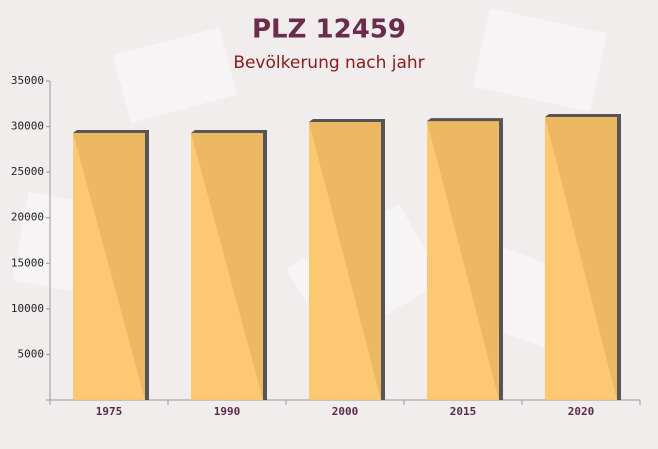  I want to click on y-tick-label: 25000, so click(27, 171).